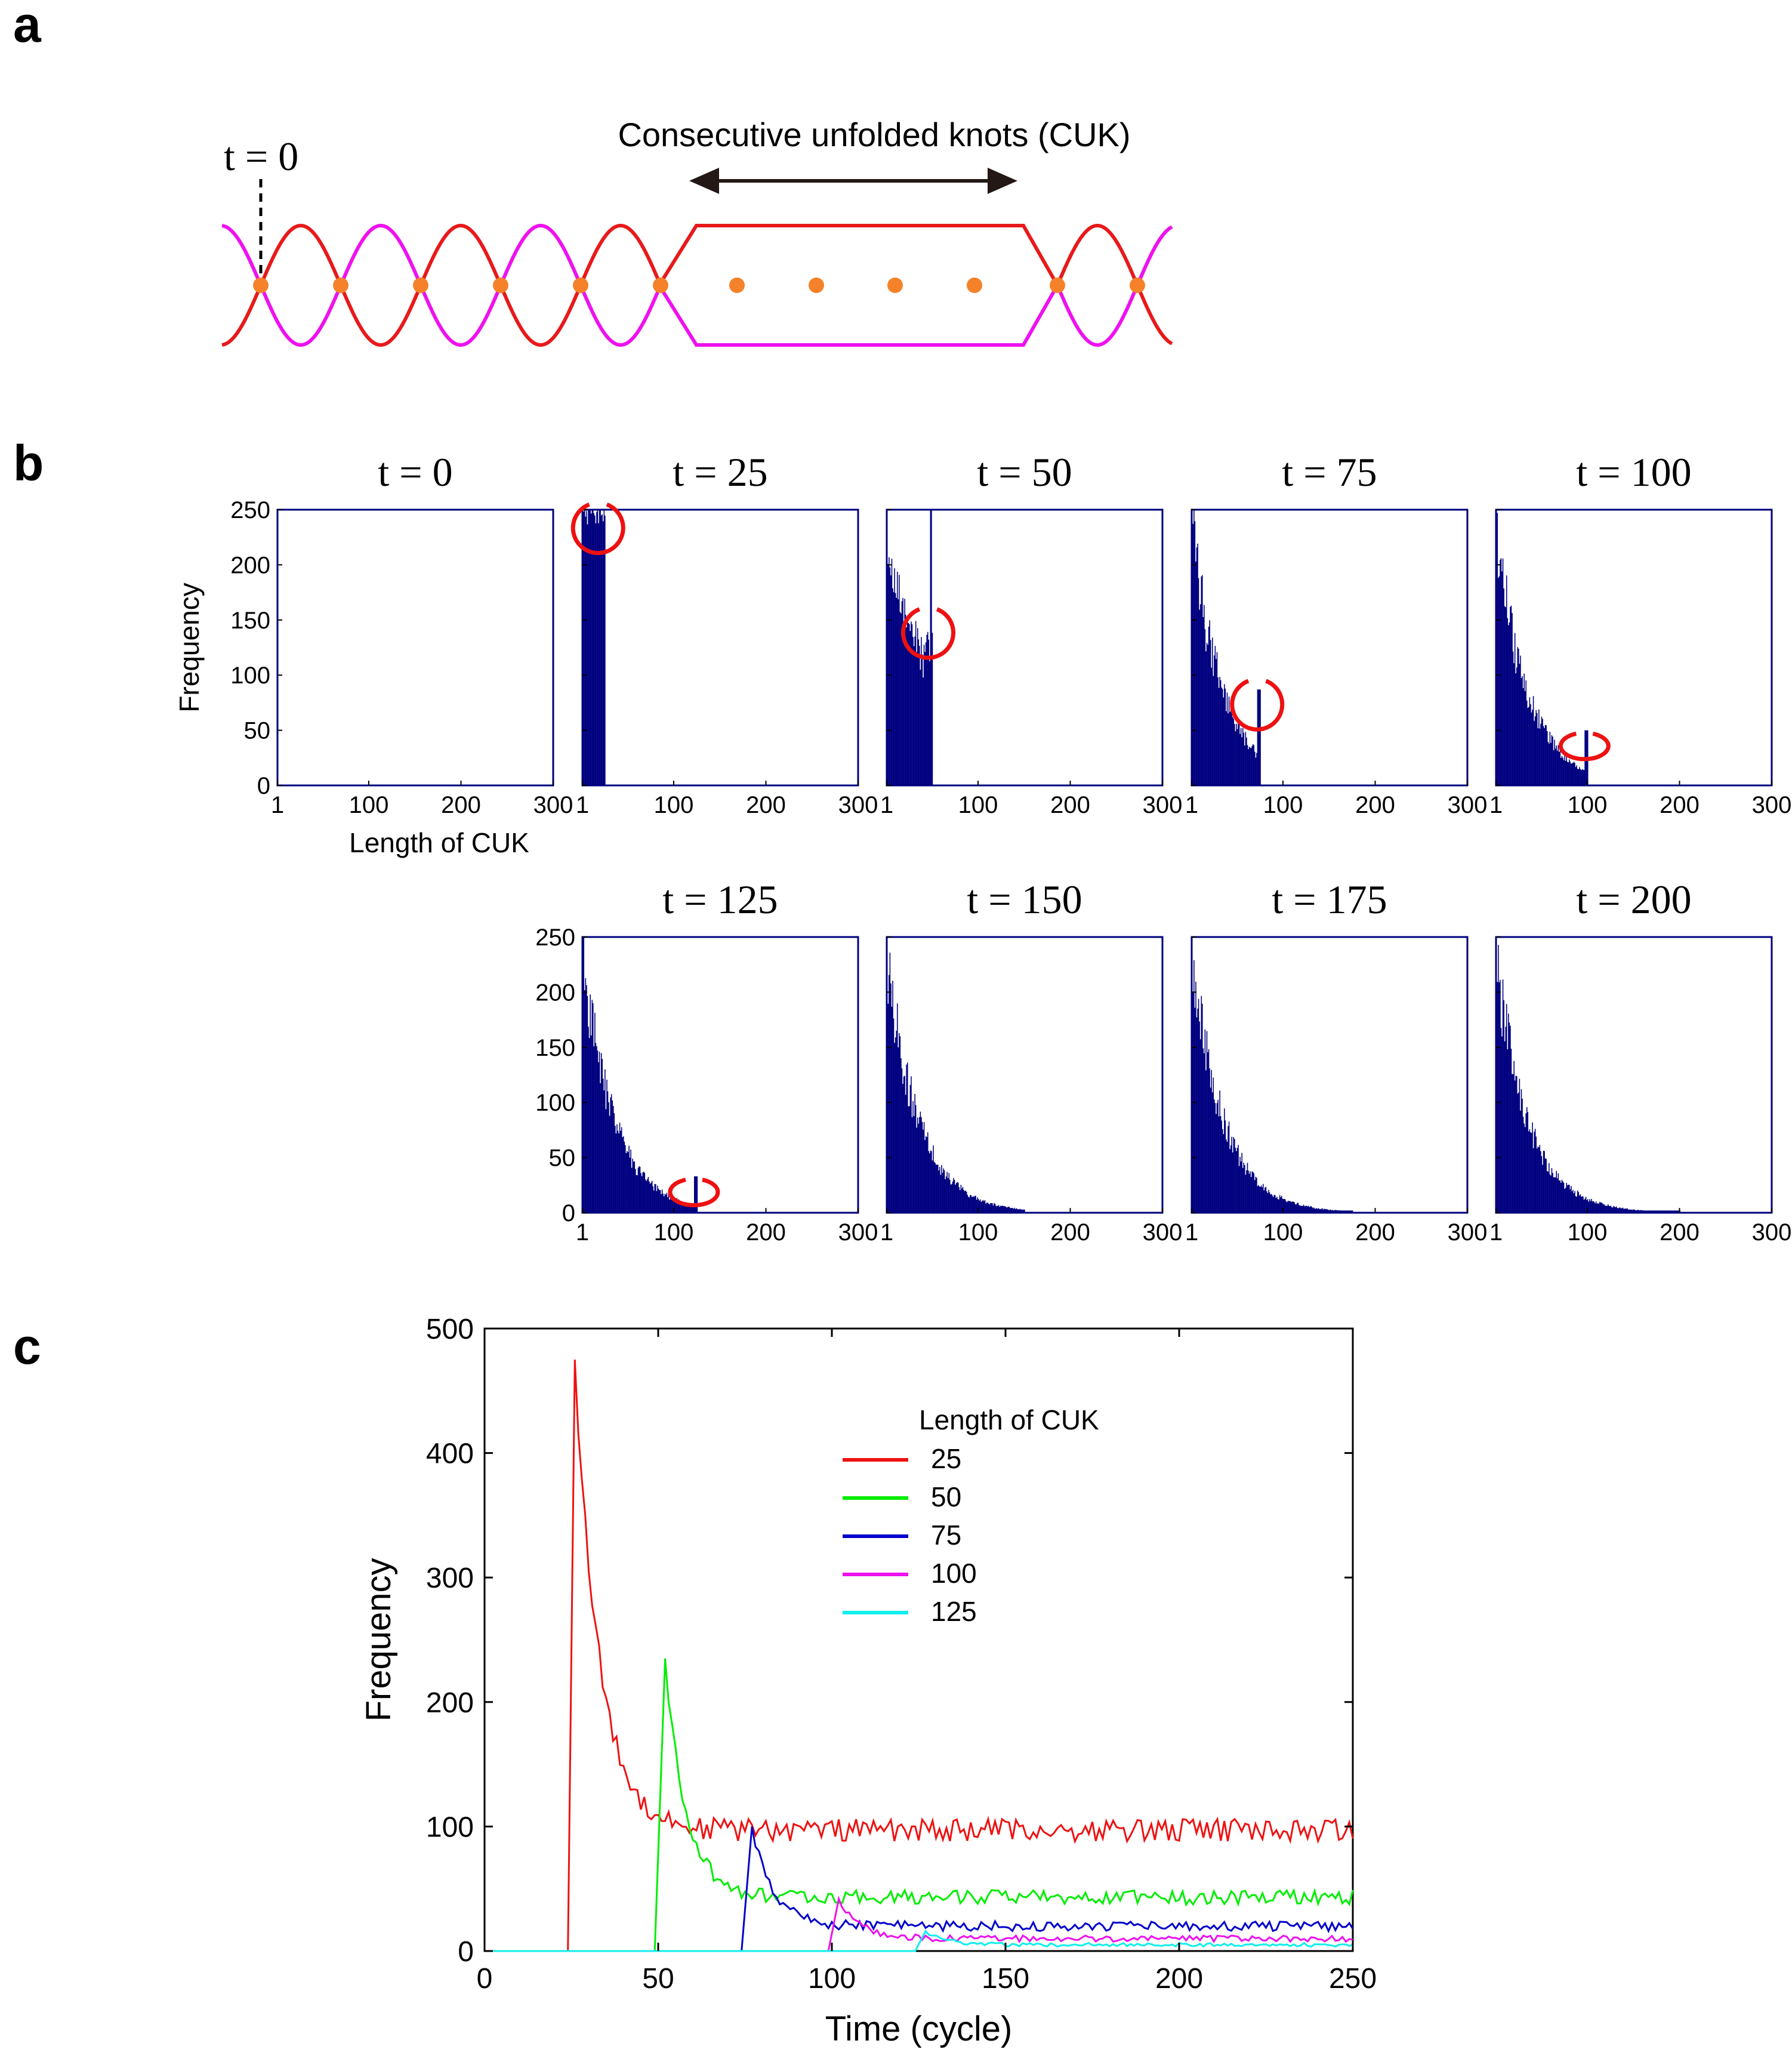 The width and height of the screenshot is (1792, 2068). What do you see at coordinates (1031, 633) in the screenshot?
I see `histogram-subplot: t = 50 1 100 200 300` at bounding box center [1031, 633].